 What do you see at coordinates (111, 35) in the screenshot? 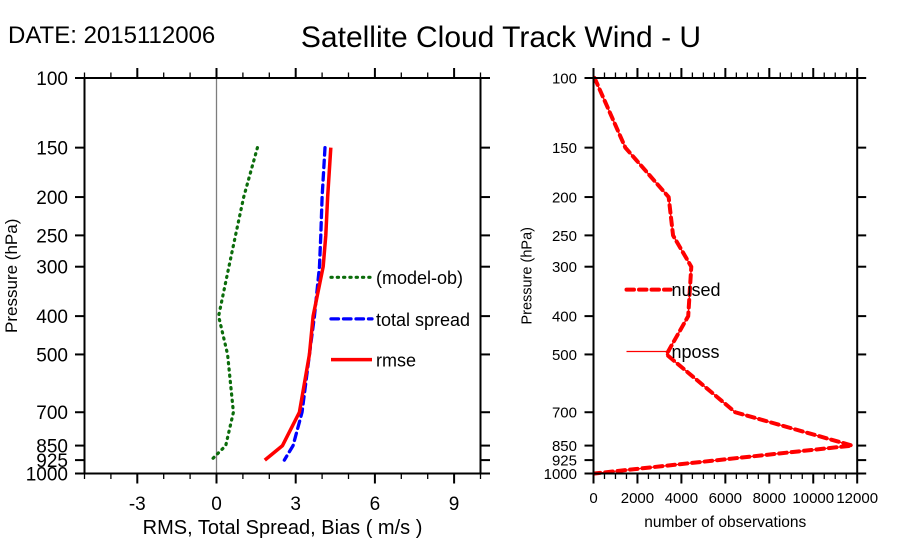
I see `date-label: DATE: 2015112006` at bounding box center [111, 35].